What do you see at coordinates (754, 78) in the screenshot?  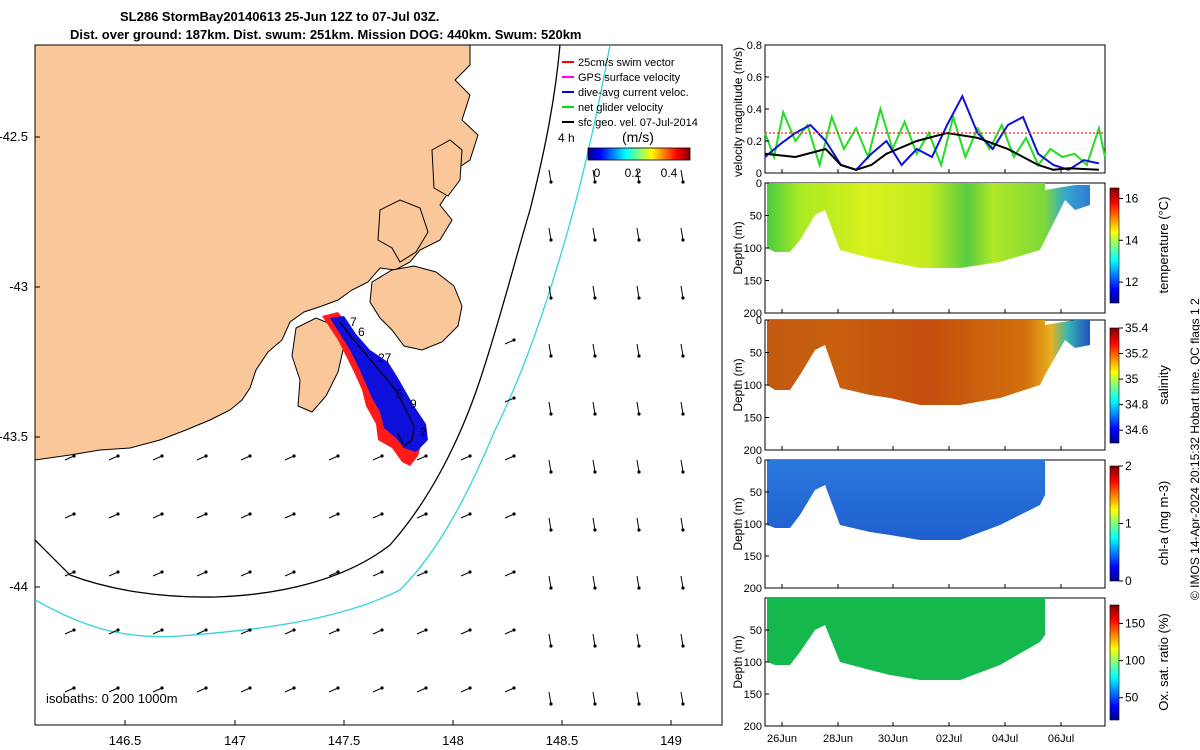 I see `velocity-y-tick-label: 0.6` at bounding box center [754, 78].